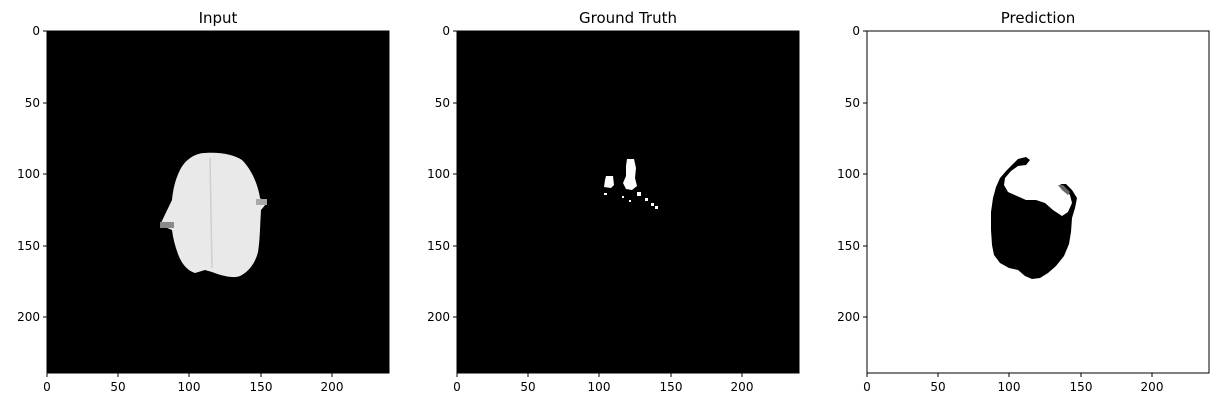  I want to click on panel-title: Prediction, so click(1038, 18).